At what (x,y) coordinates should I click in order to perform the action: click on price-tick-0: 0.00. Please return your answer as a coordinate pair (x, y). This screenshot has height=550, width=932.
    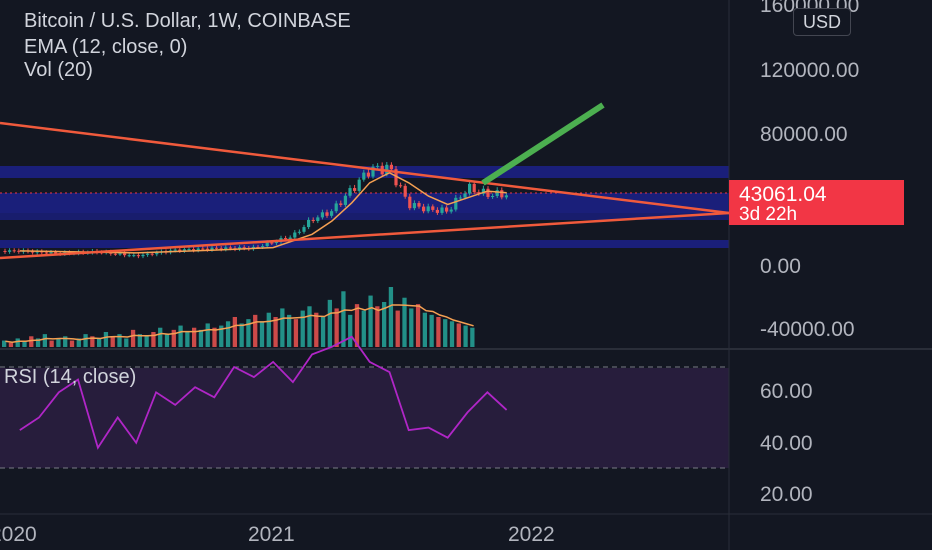
    Looking at the image, I should click on (780, 266).